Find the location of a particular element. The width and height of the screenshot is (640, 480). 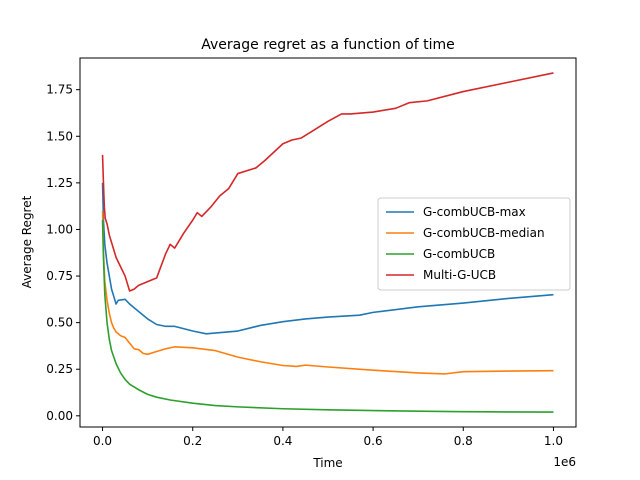

y-axis: 0.00 0.25 0.50 0.75 1.00 1.25 1.50 1.75 is located at coordinates (63, 253).